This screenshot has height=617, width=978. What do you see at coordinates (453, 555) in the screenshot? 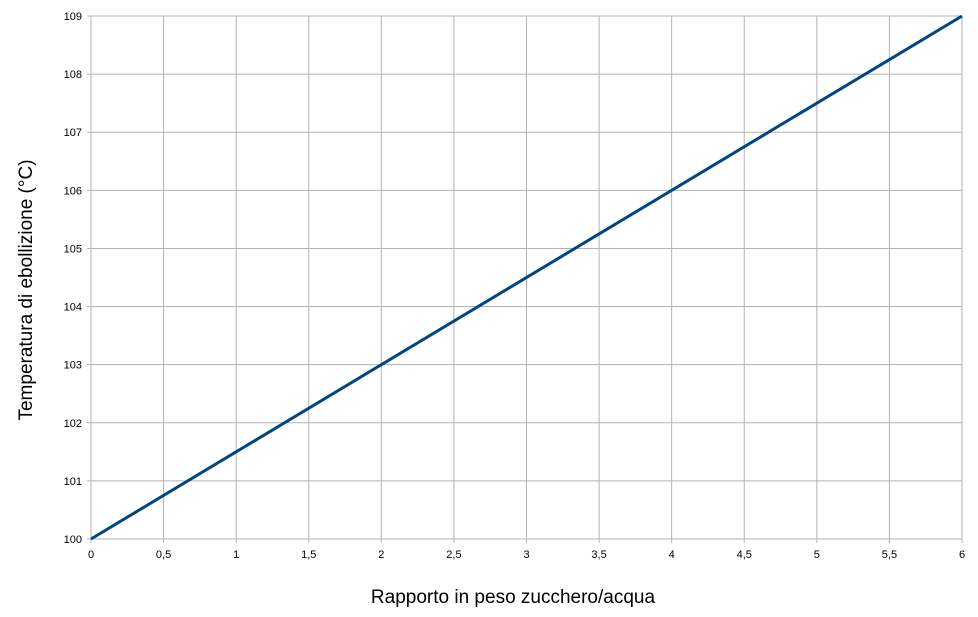
I see `x-tick-label: 2,5` at bounding box center [453, 555].